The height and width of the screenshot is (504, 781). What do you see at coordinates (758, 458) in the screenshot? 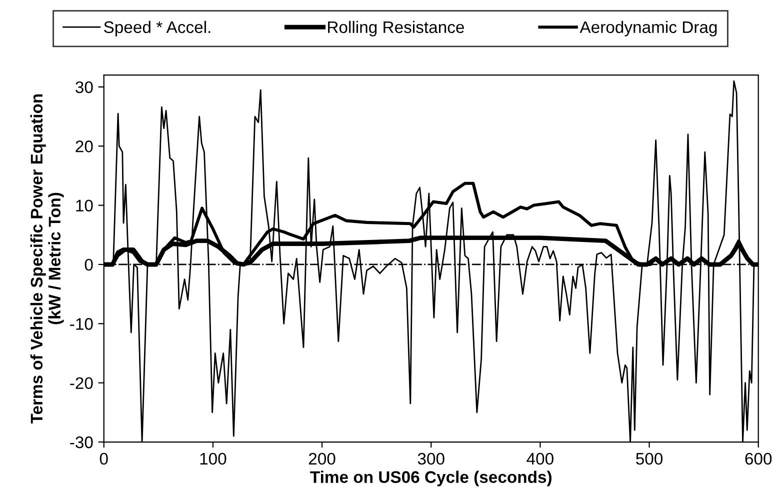
I see `x-tick-label: 600` at bounding box center [758, 458].